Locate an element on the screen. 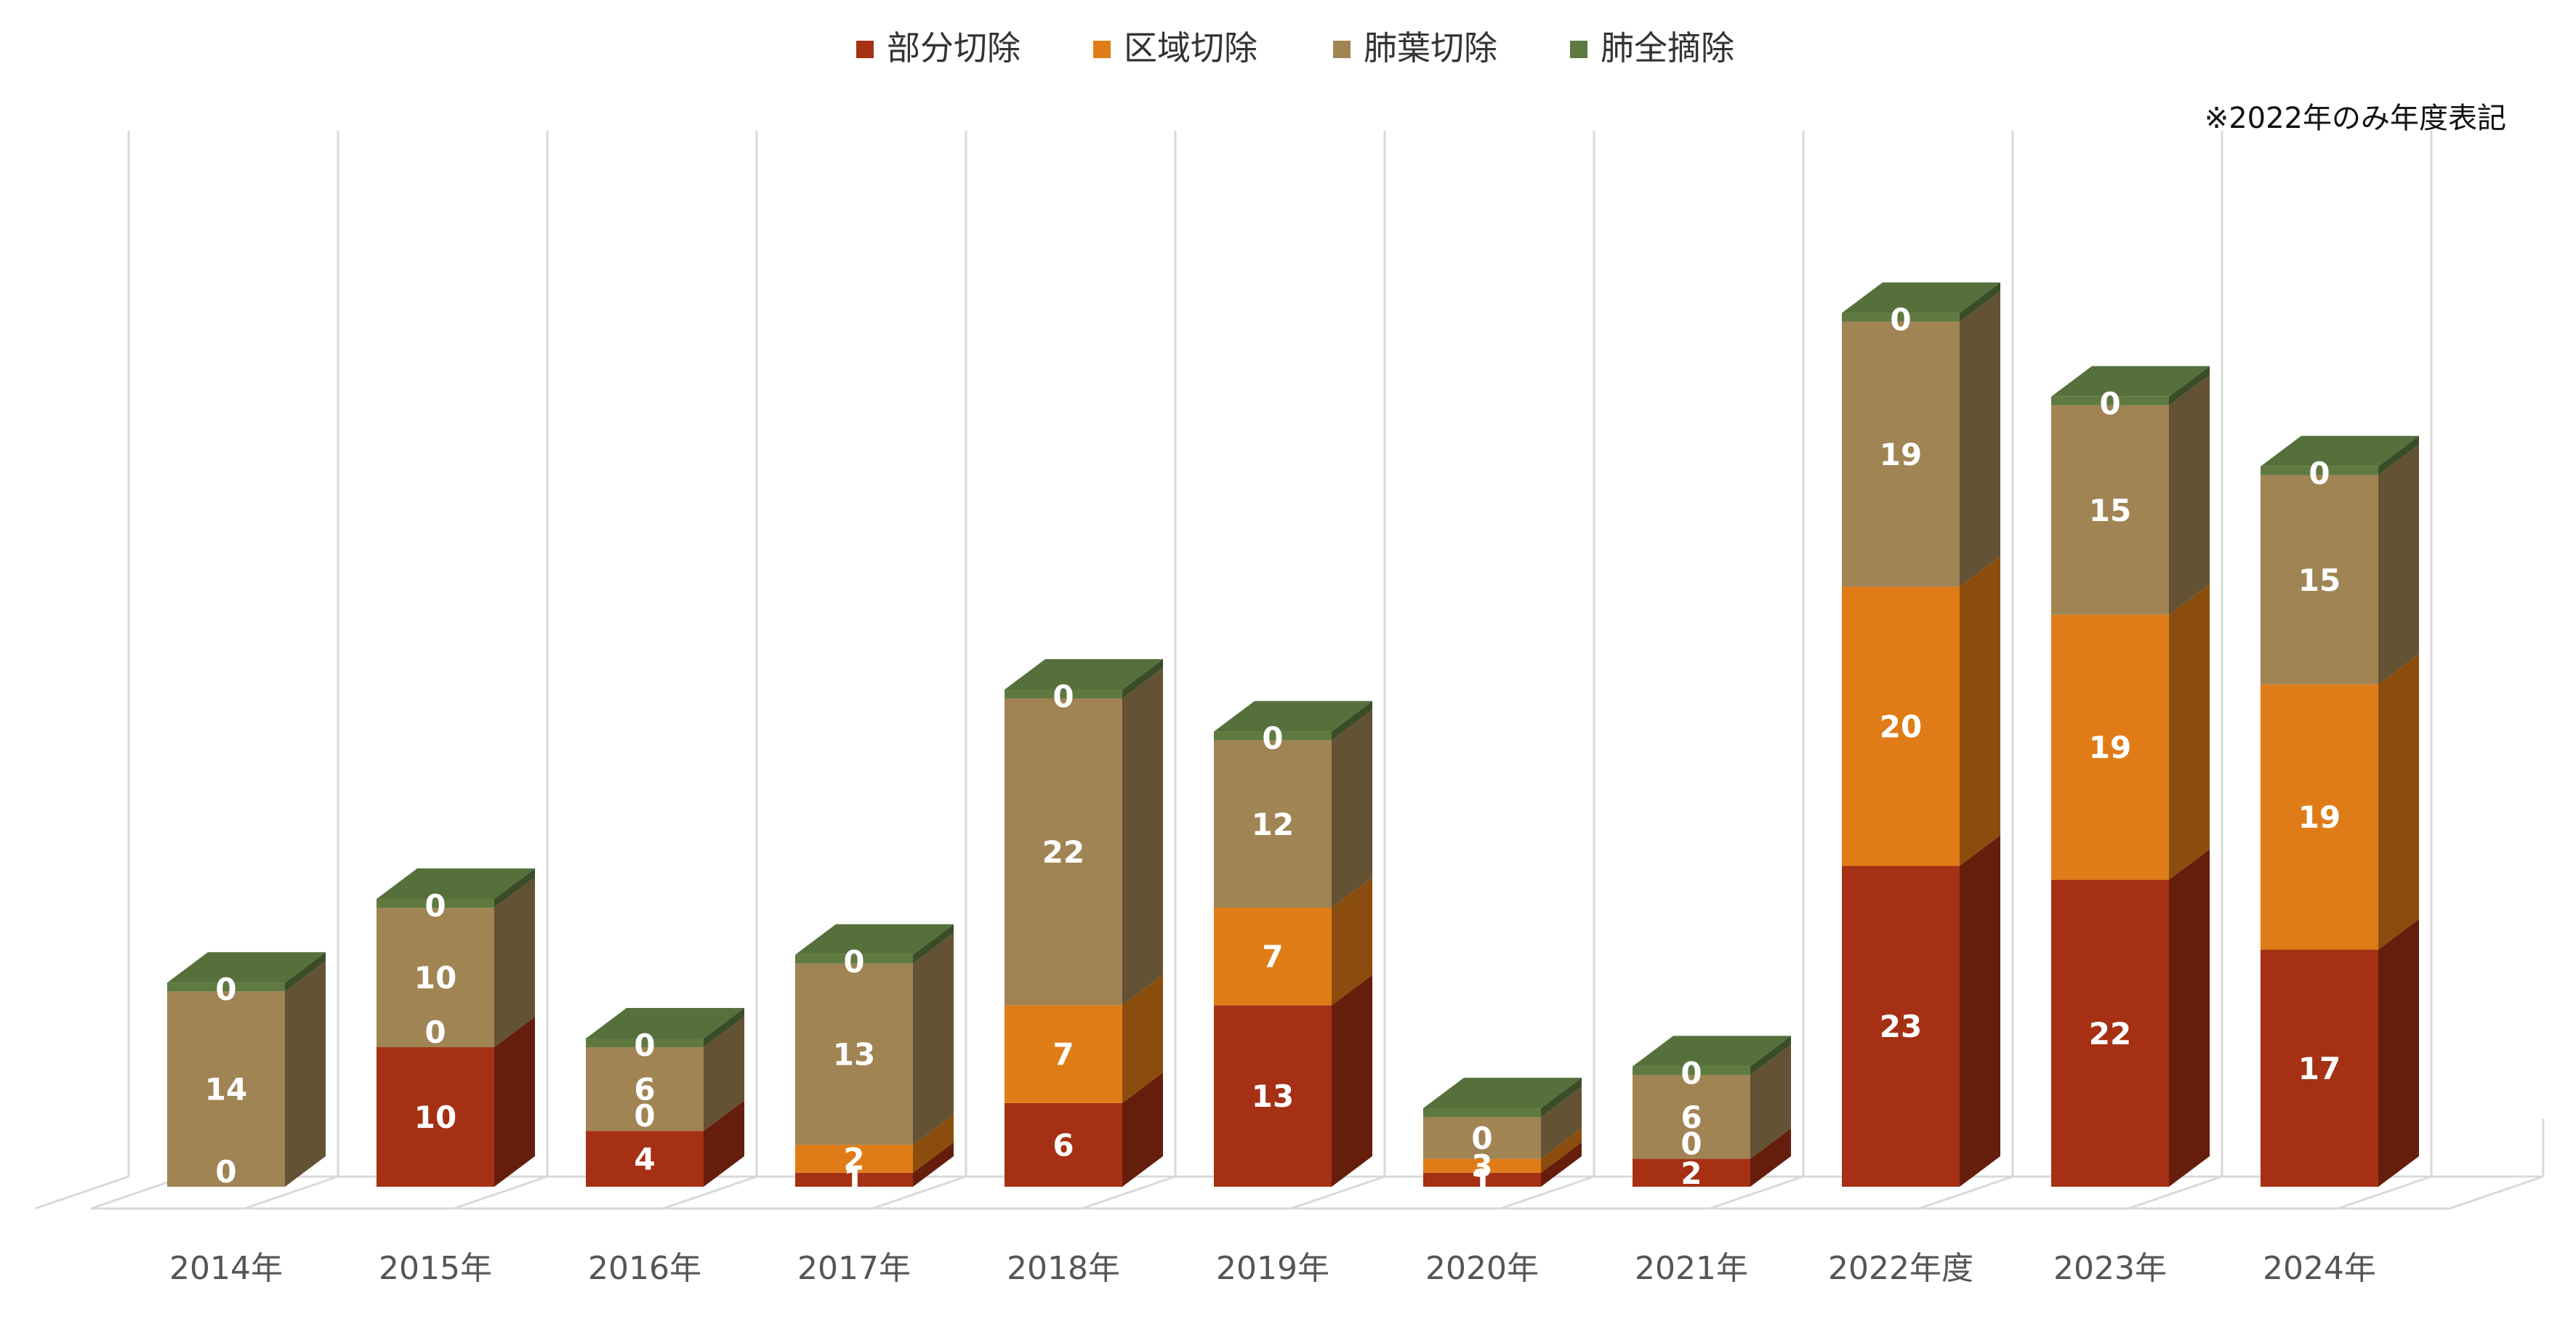 The image size is (2576, 1319). data-label-7-0: 2 is located at coordinates (1691, 1173).